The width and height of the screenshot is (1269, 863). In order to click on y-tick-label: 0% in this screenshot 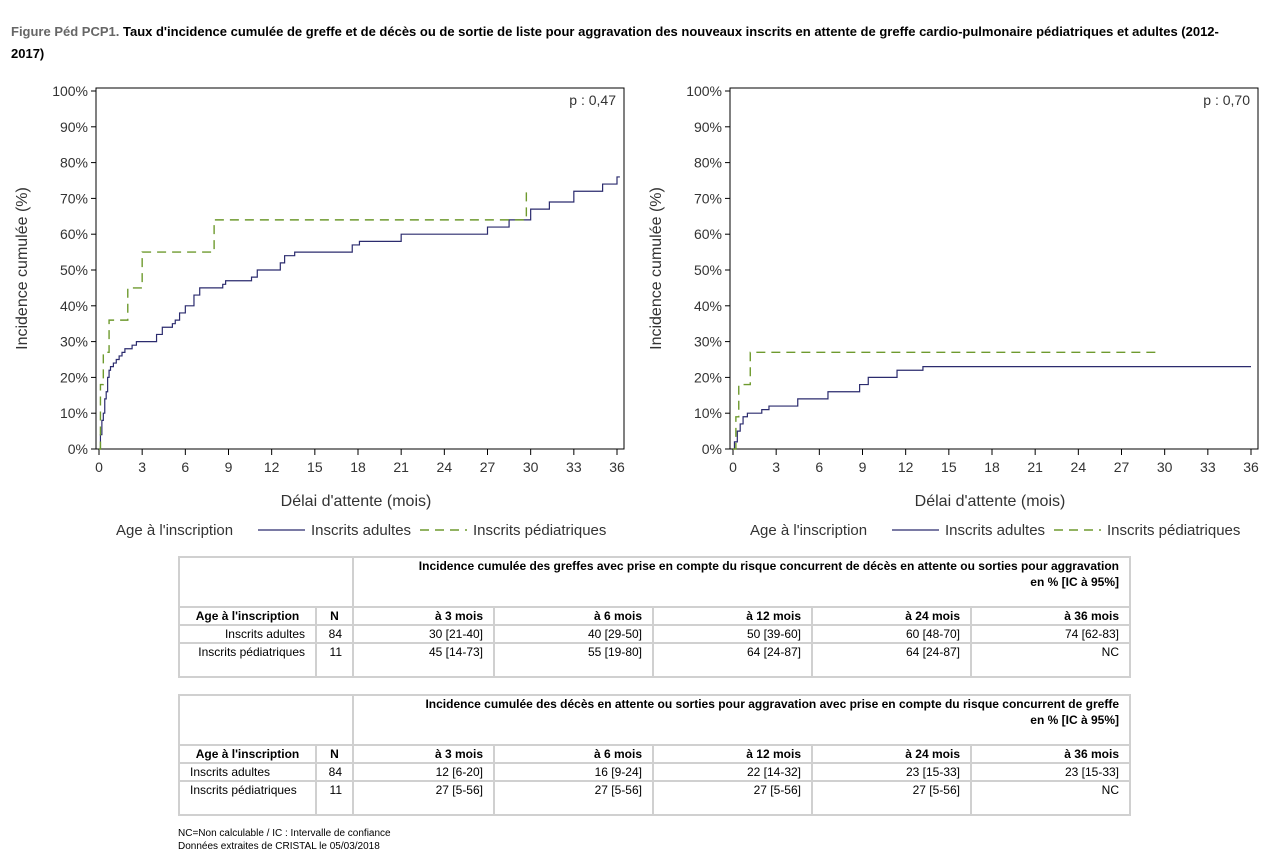, I will do `click(712, 449)`.